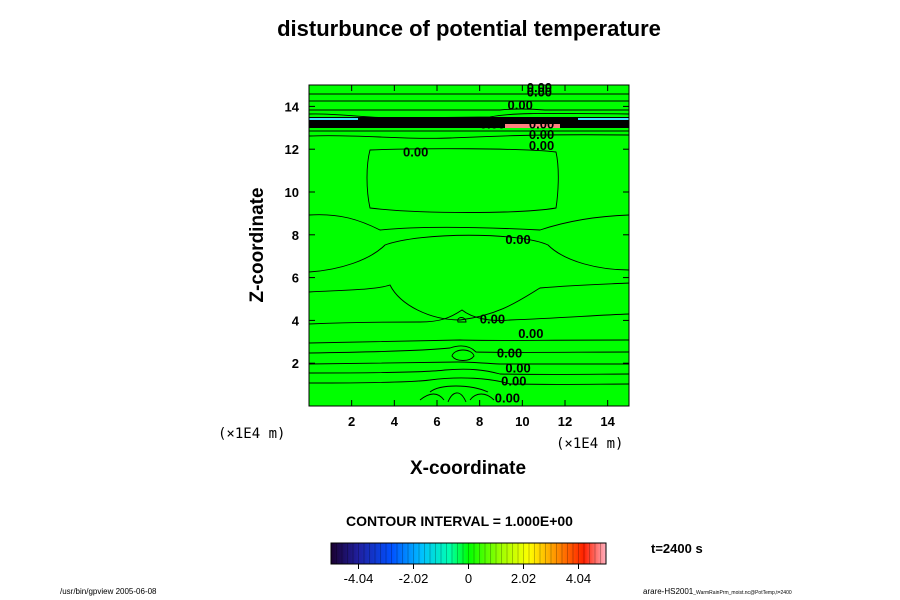 Image resolution: width=900 pixels, height=600 pixels. I want to click on y-tick-label: 10, so click(292, 192).